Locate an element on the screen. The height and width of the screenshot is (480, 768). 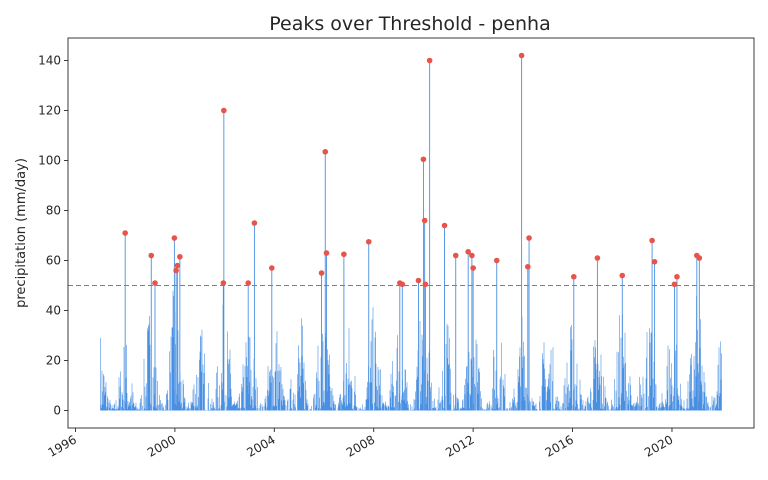
x-tick-label: 2000 is located at coordinates (161, 445).